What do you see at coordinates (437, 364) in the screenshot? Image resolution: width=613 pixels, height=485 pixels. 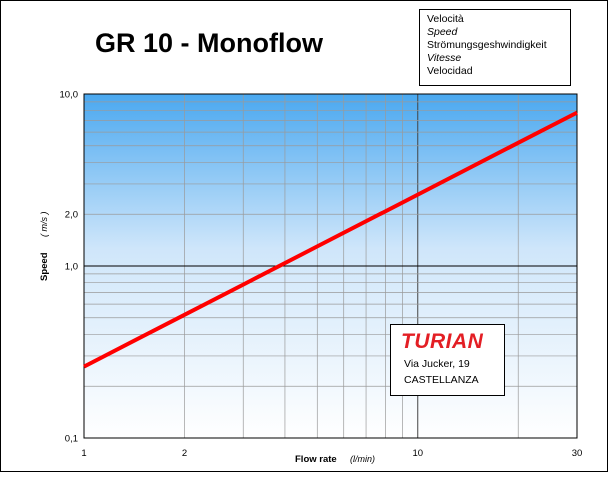 I see `brand-address: Via Jucker, 19` at bounding box center [437, 364].